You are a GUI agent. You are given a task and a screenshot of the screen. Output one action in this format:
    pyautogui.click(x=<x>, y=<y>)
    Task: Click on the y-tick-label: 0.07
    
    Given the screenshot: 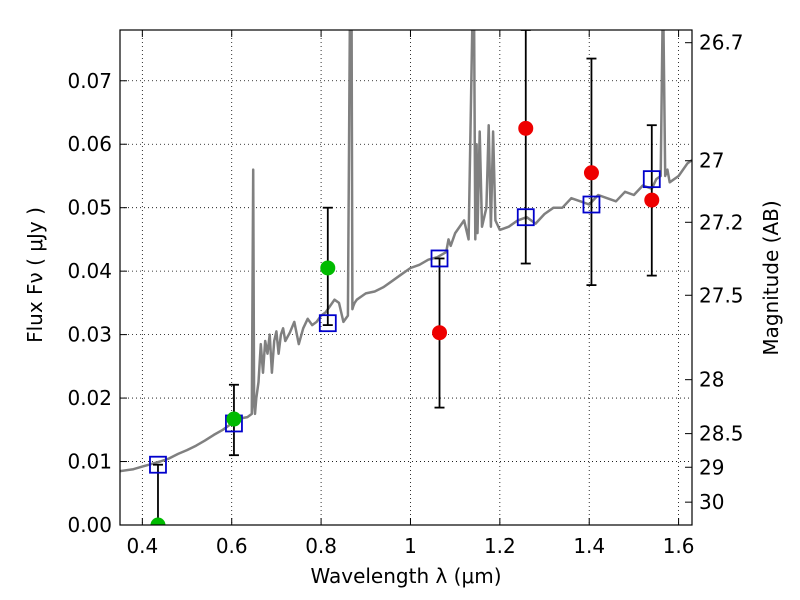 What is the action you would take?
    pyautogui.click(x=89, y=81)
    